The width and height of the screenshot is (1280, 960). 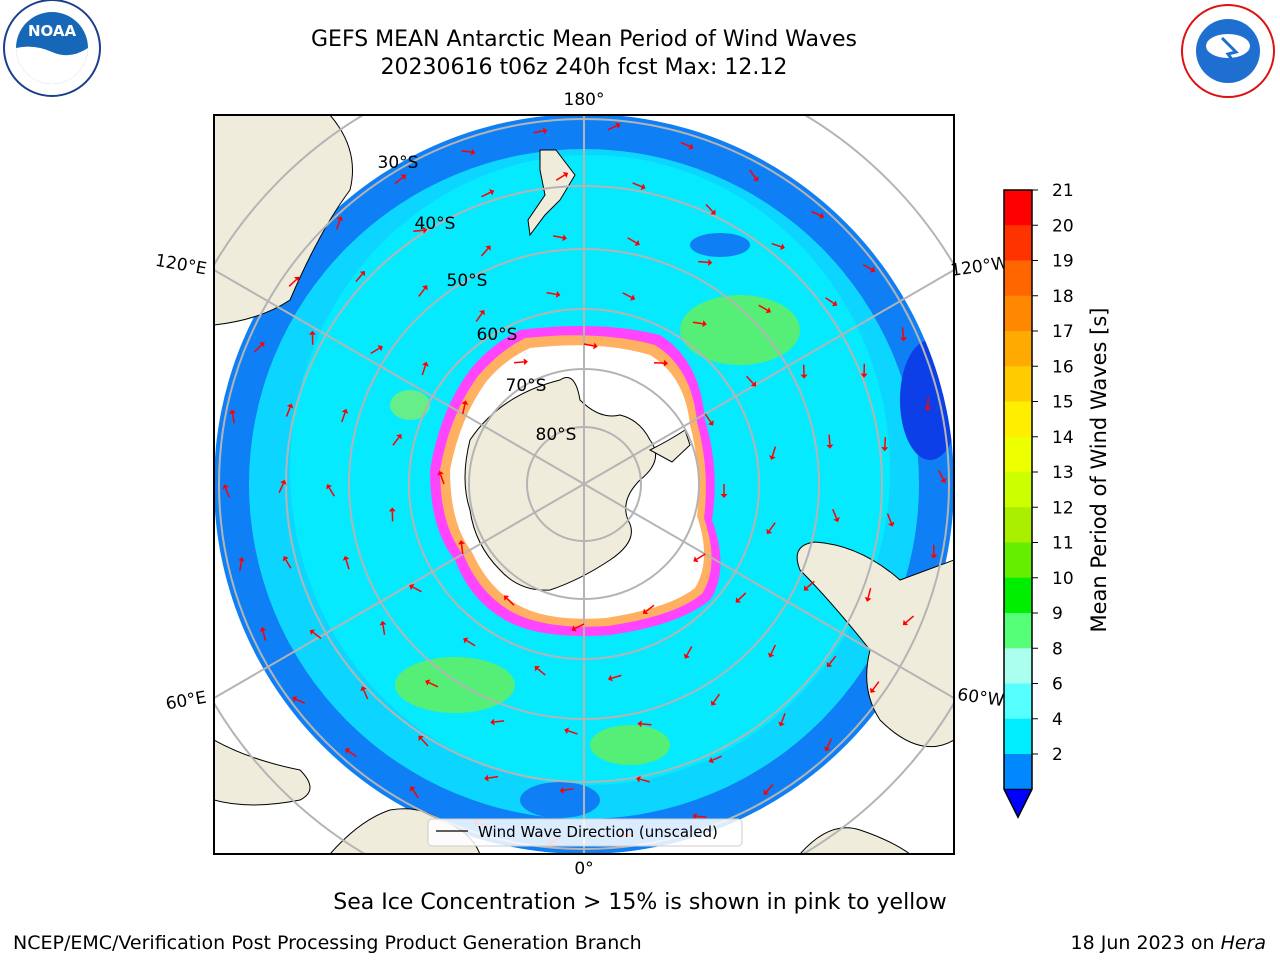 I want to click on antarctic-peninsula, so click(x=669, y=446).